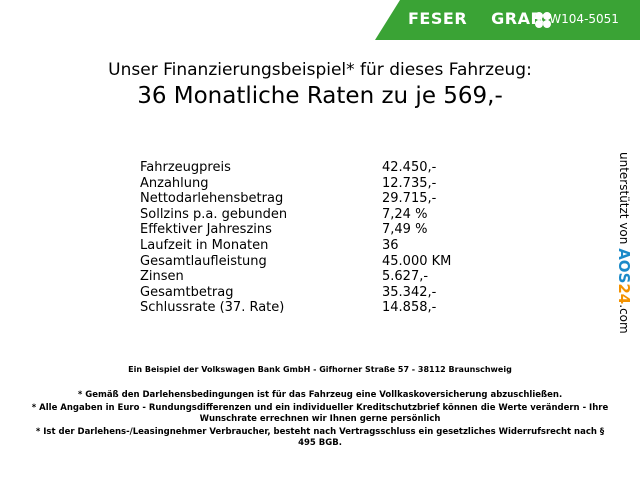 Image resolution: width=640 pixels, height=480 pixels. I want to click on row-label: Effektiver Jahreszins, so click(206, 230).